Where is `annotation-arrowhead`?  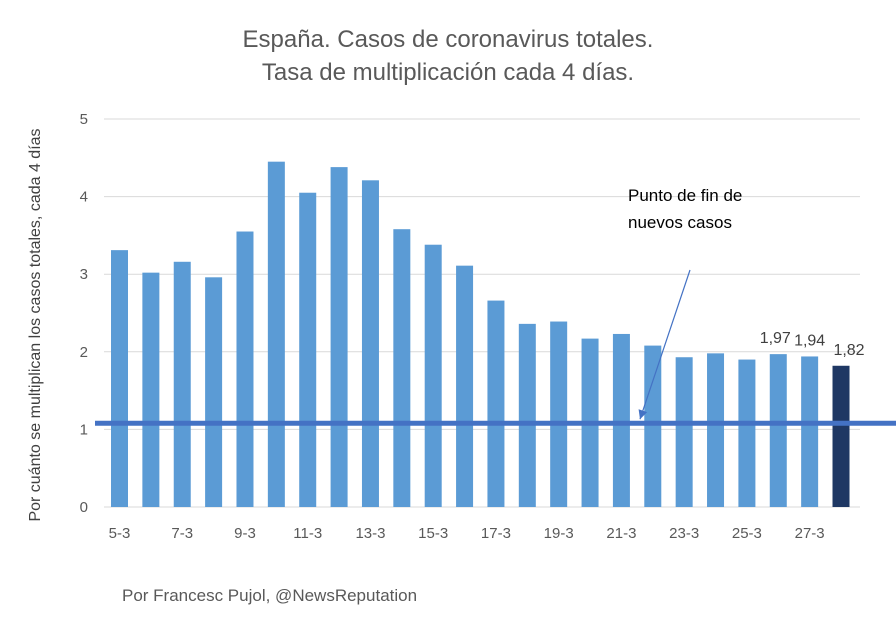
annotation-arrowhead is located at coordinates (643, 414).